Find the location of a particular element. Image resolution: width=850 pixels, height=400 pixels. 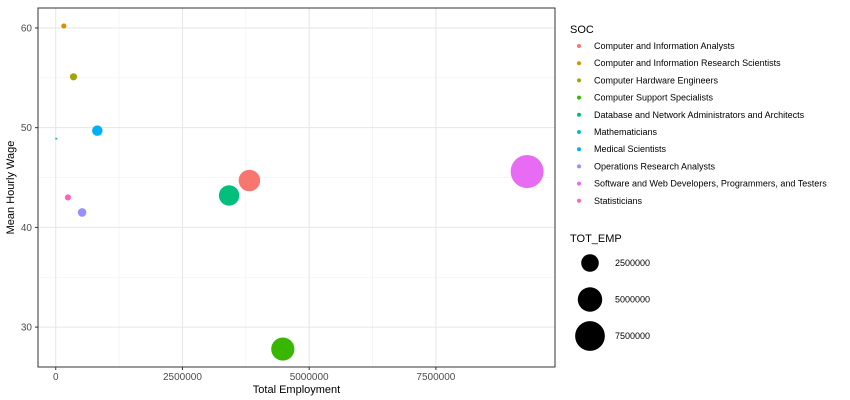

data-point-computer-hardware-engineers is located at coordinates (73, 77).